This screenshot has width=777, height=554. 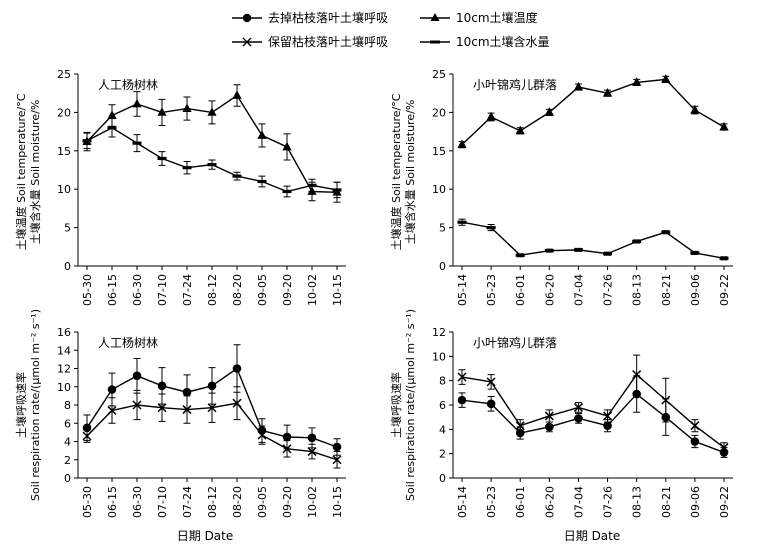 I want to click on x-tick-label: 06-30, so click(x=137, y=502).